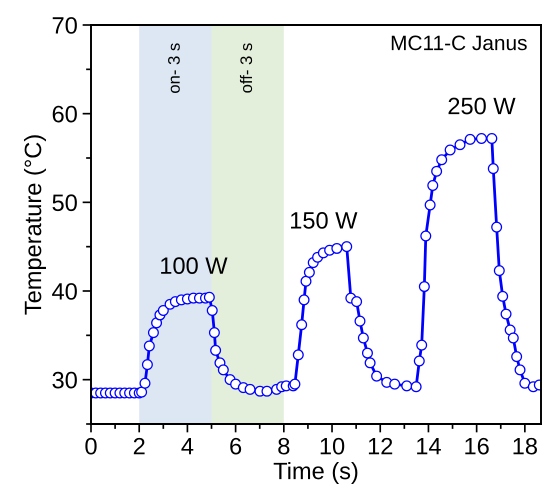 This screenshot has width=542, height=497. What do you see at coordinates (187, 446) in the screenshot?
I see `x-tick-label: 4` at bounding box center [187, 446].